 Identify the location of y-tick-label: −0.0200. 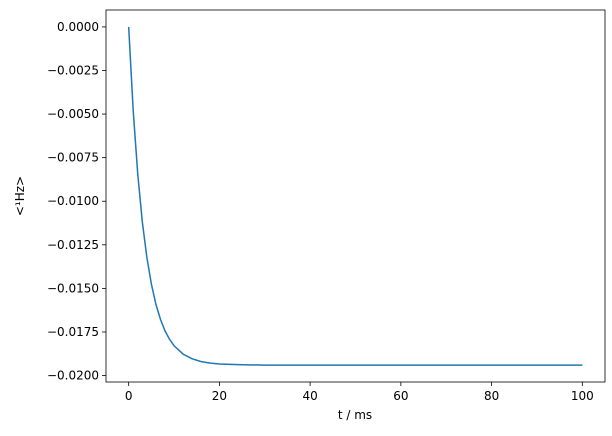
(73, 376).